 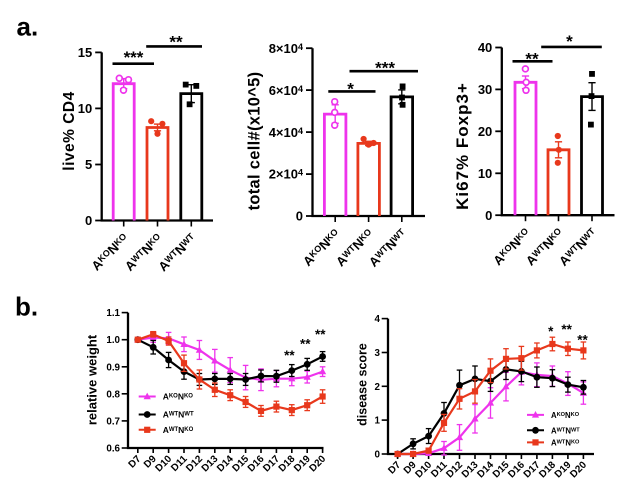 I want to click on svg-text: 40, so click(x=485, y=47).